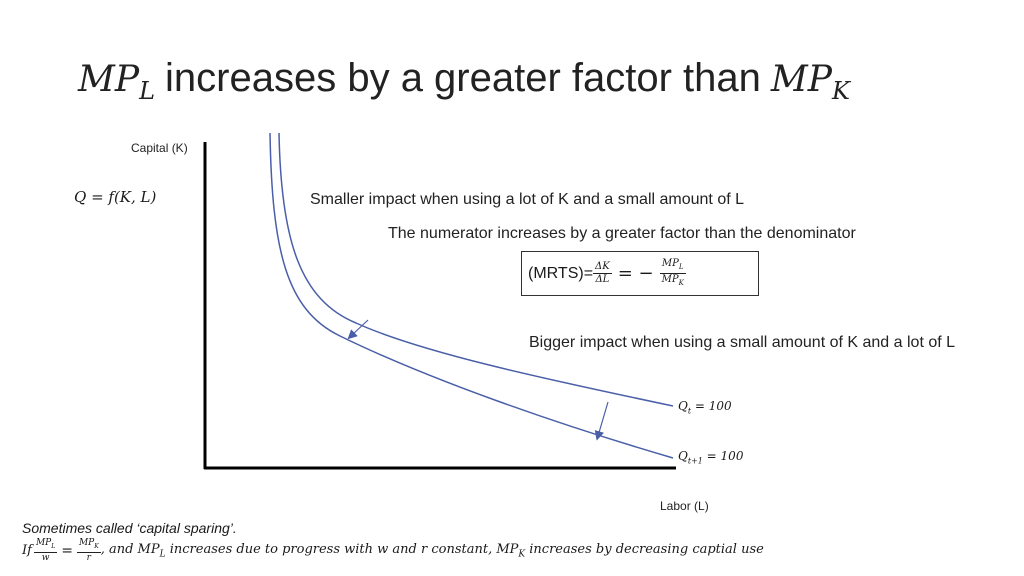 This screenshot has height=576, width=1024. I want to click on shift-arrow-upper, so click(358, 329).